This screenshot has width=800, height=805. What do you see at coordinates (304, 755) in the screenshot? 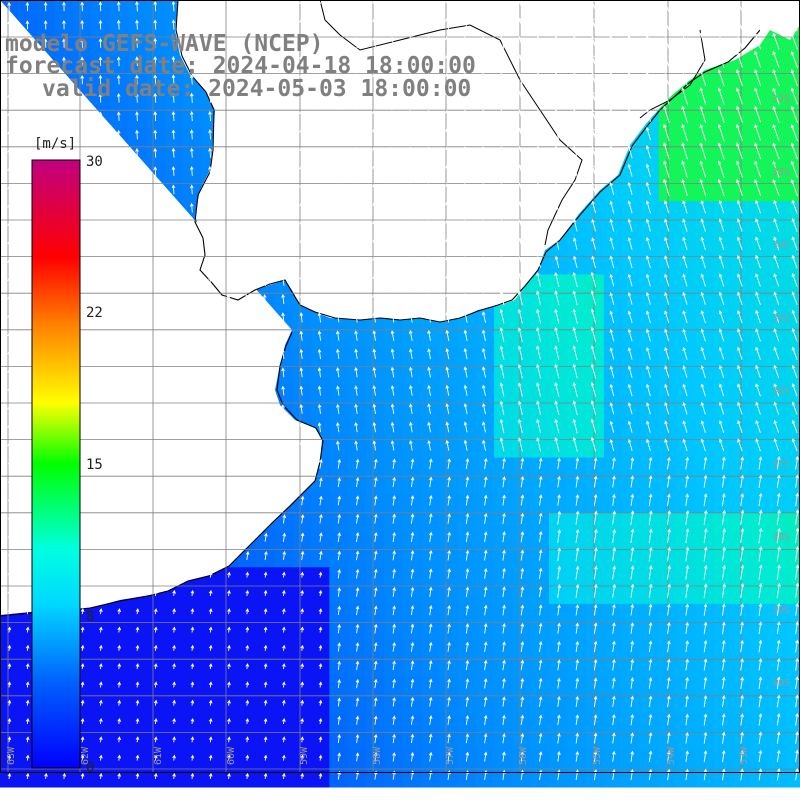
I see `longitude-label: 59W` at bounding box center [304, 755].